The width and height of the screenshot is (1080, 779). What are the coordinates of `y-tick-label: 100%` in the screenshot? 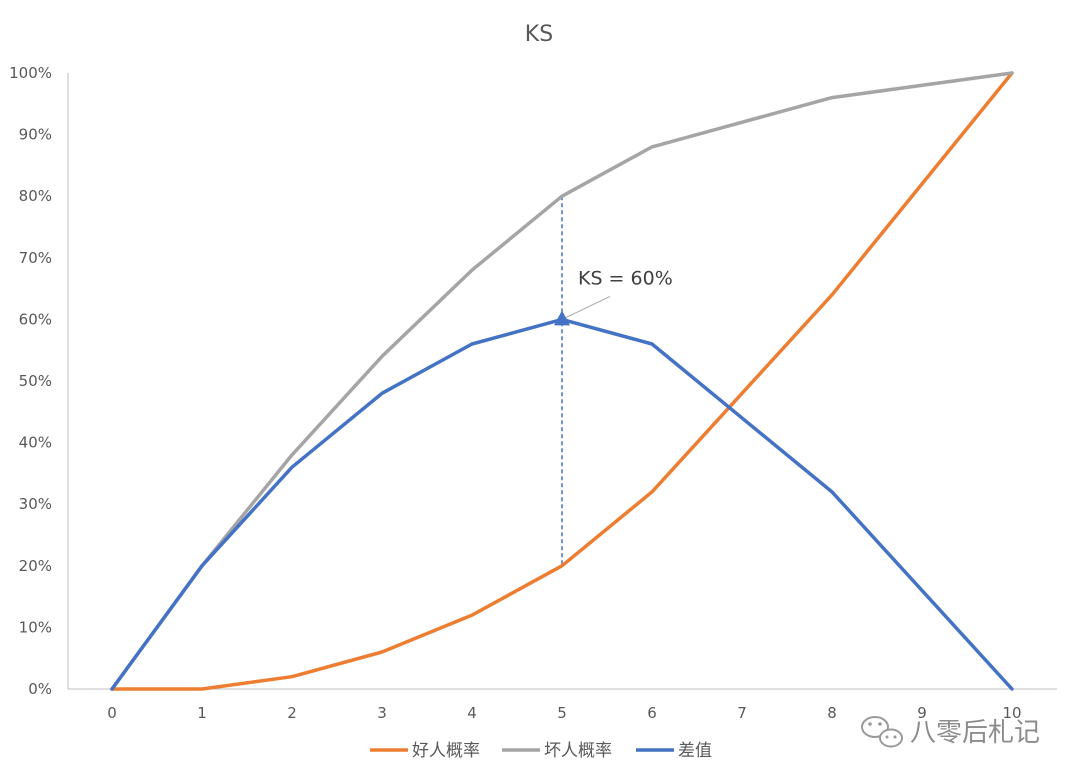 It's located at (30, 73).